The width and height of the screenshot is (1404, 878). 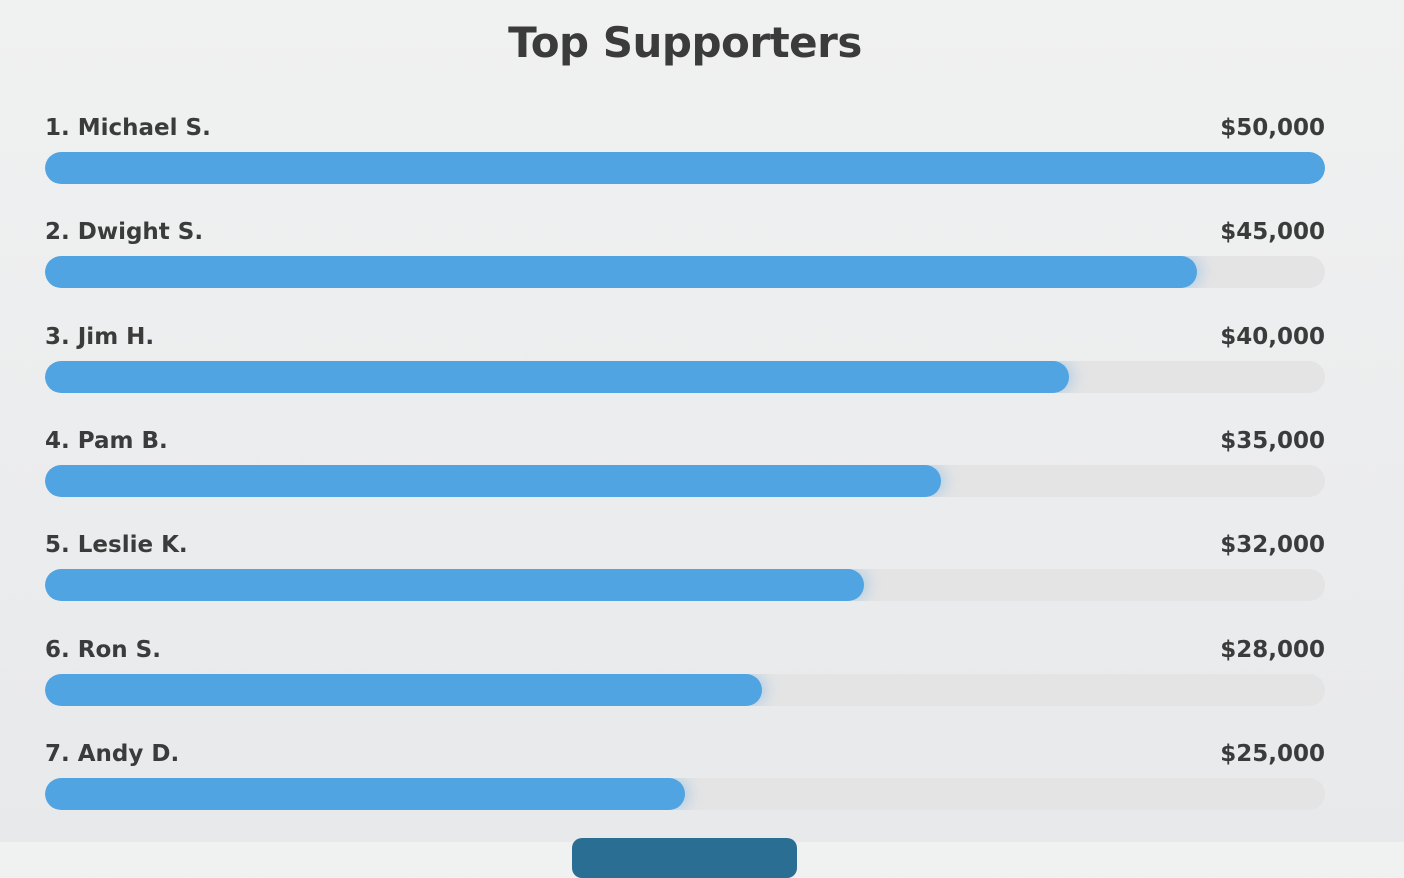 I want to click on supporter-name: 6. Ron S., so click(x=103, y=649).